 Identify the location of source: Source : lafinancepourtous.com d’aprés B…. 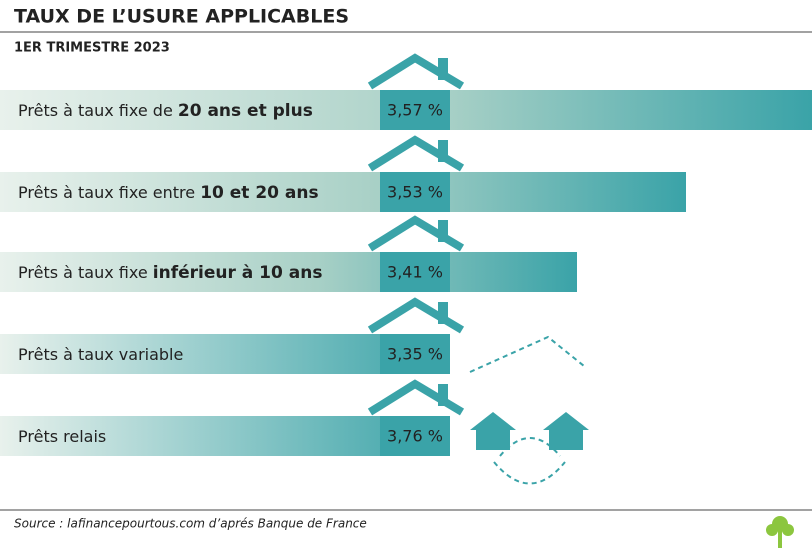
(190, 524).